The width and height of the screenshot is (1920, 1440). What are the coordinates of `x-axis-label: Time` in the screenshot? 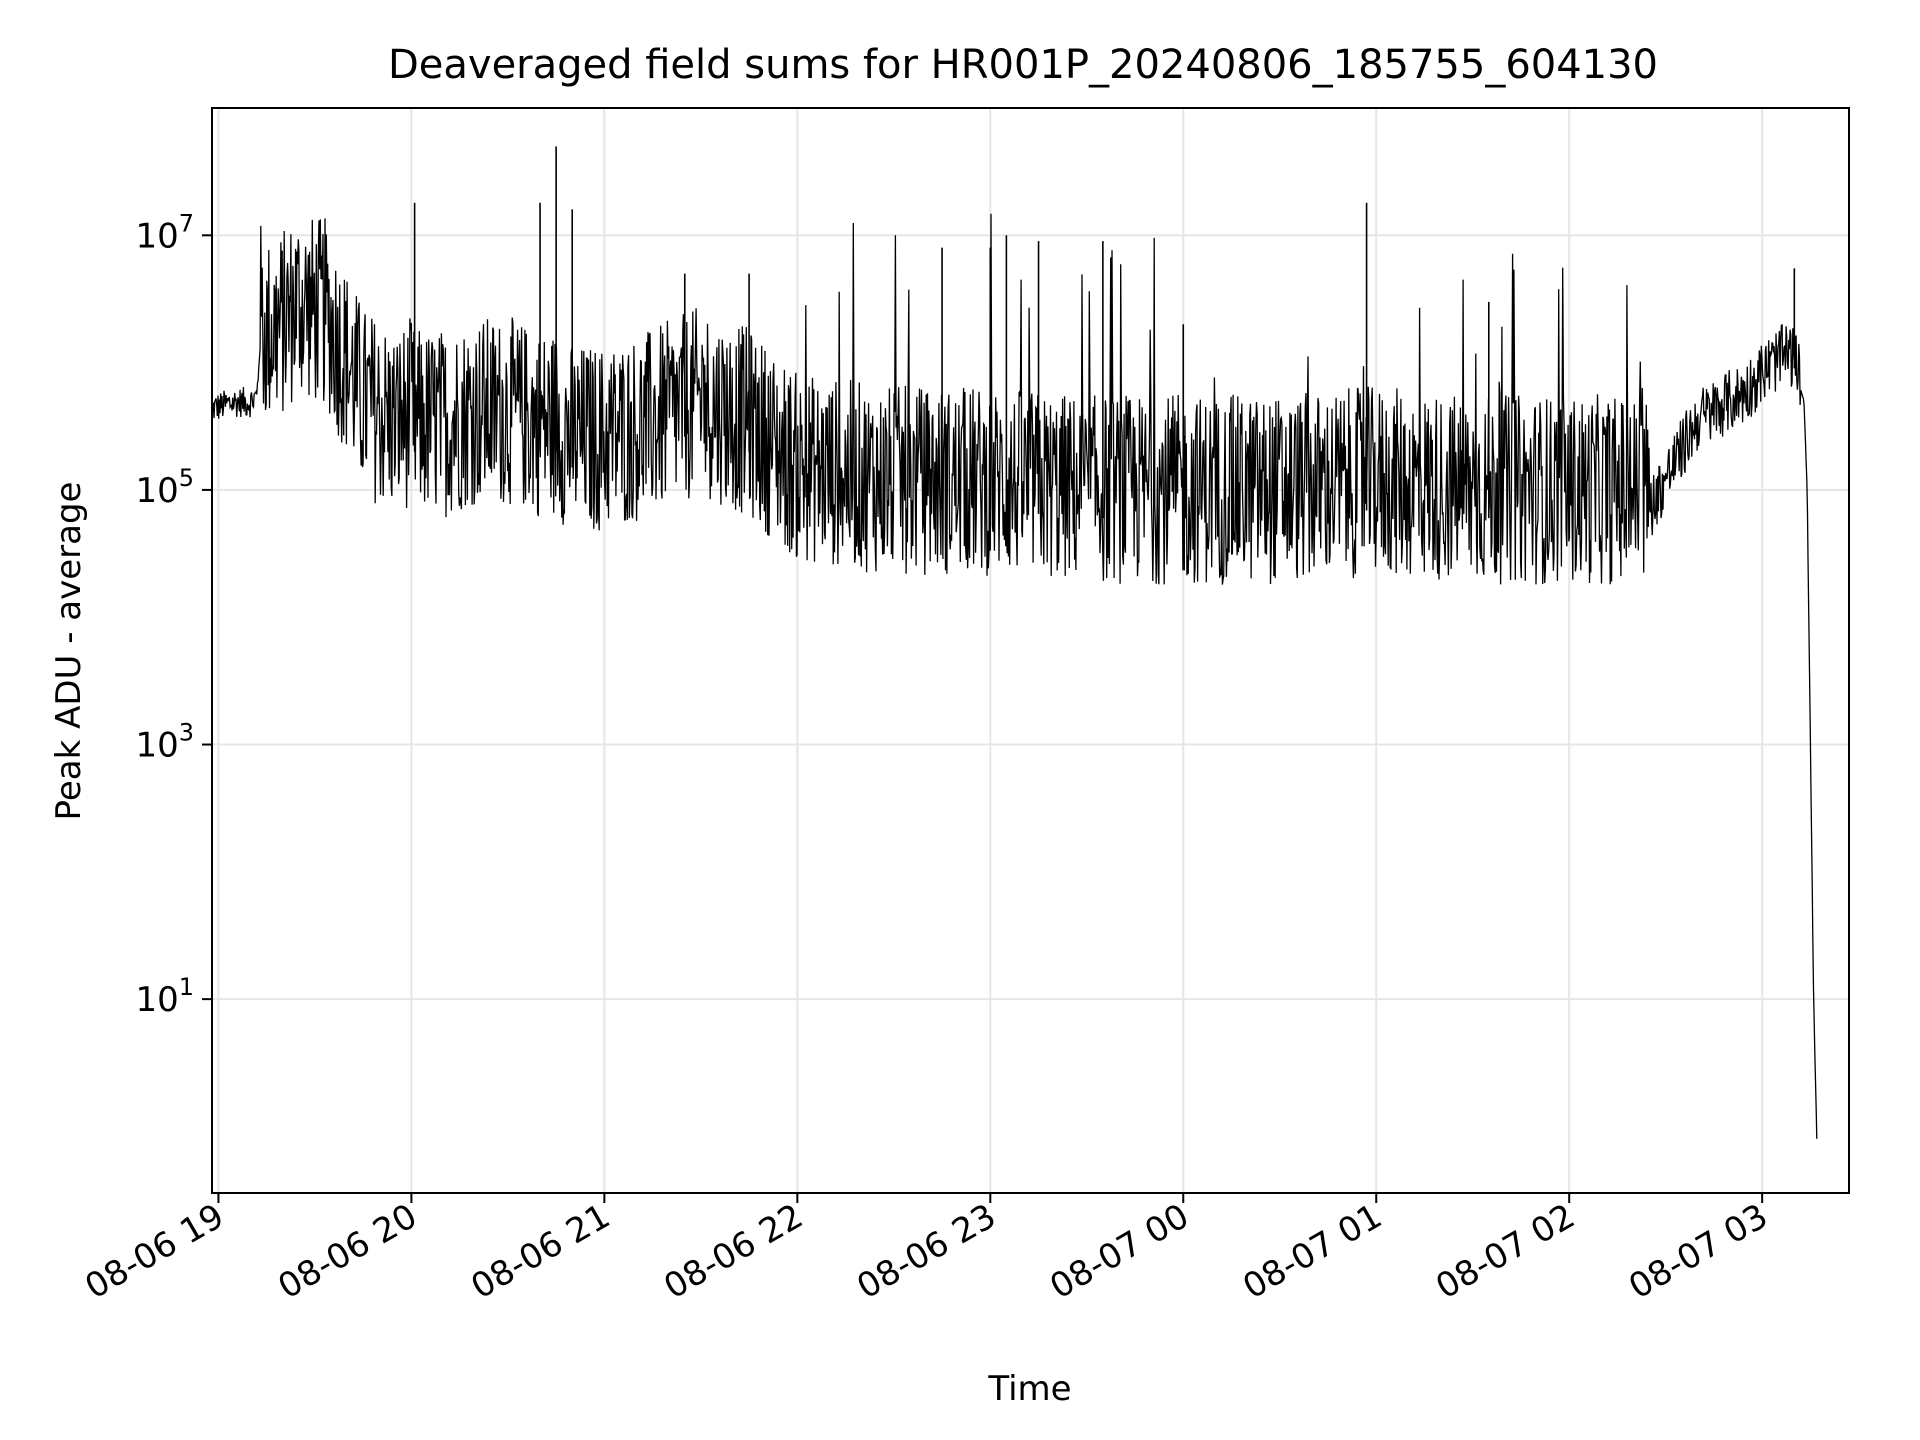 It's located at (1029, 1389).